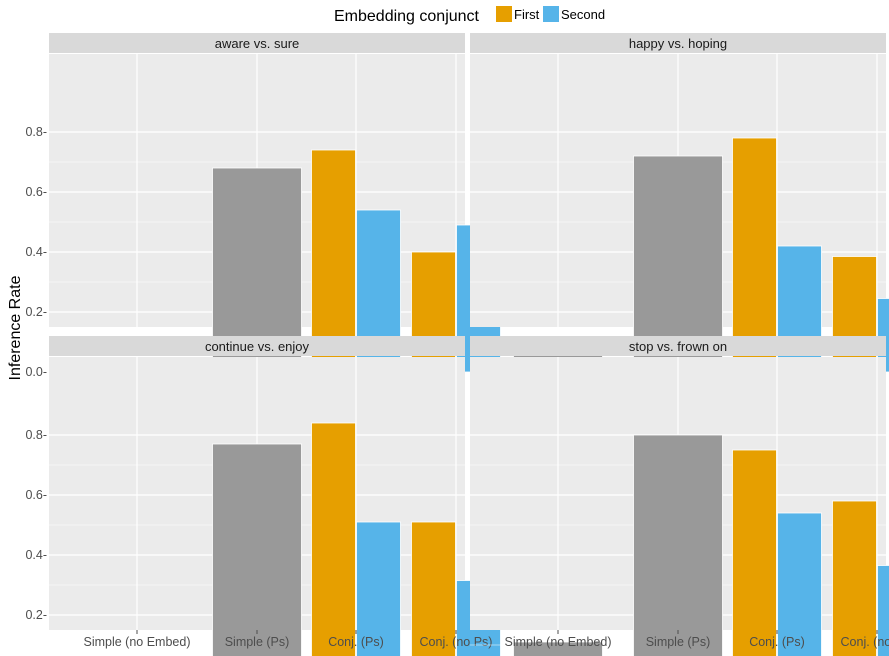 The height and width of the screenshot is (656, 889). I want to click on panel-title: continue vs. enjoy, so click(257, 346).